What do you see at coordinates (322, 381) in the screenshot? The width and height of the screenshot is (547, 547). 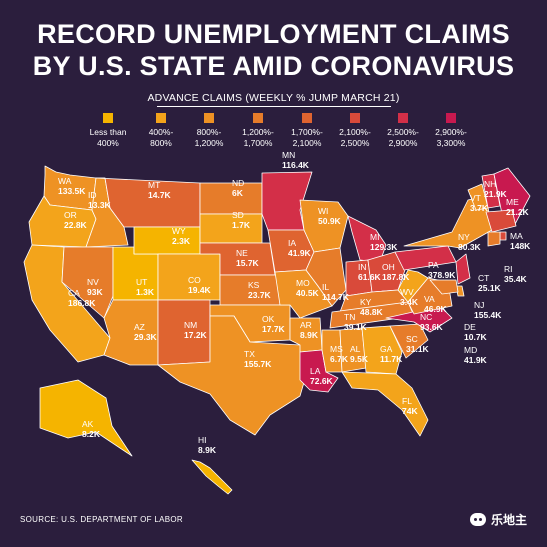 I see `state-value-la: 72.6K` at bounding box center [322, 381].